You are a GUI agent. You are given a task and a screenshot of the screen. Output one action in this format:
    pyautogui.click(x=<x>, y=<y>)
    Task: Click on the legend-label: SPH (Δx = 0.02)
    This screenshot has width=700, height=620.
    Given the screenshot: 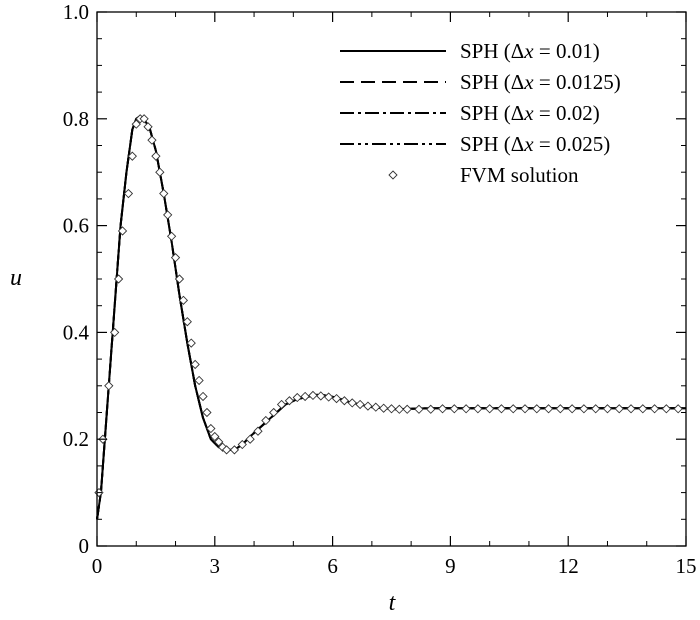 What is the action you would take?
    pyautogui.click(x=530, y=113)
    